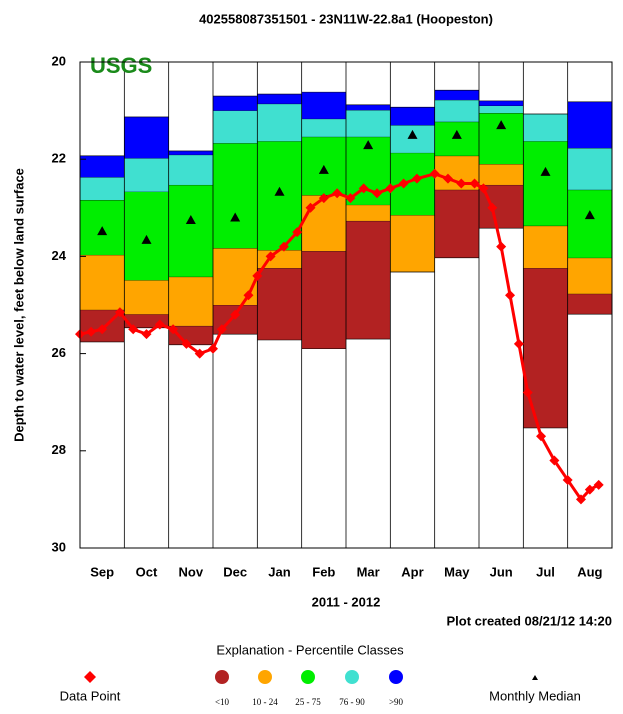  What do you see at coordinates (90, 677) in the screenshot?
I see `legend-data-point` at bounding box center [90, 677].